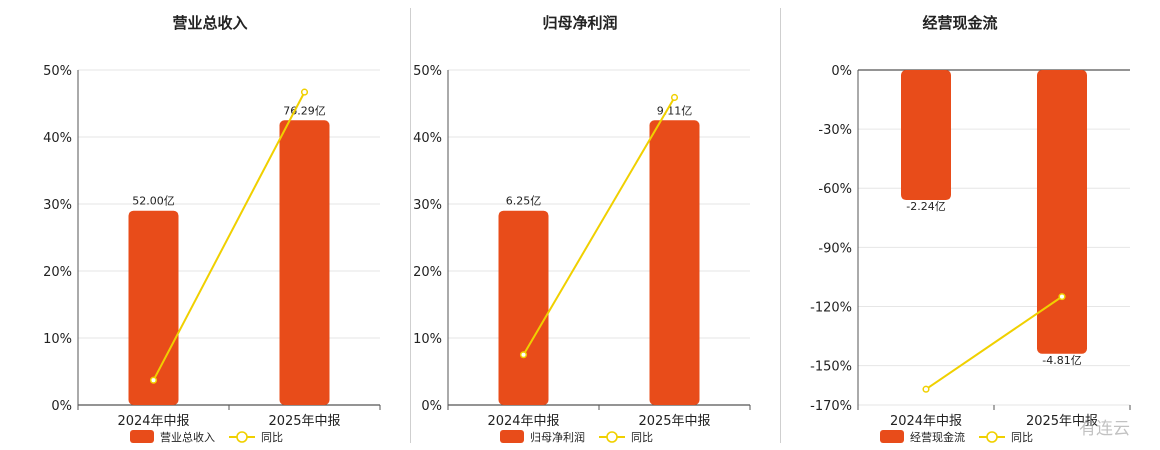 This screenshot has height=450, width=1160. What do you see at coordinates (959, 23) in the screenshot?
I see `chart-title: 经营现金流` at bounding box center [959, 23].